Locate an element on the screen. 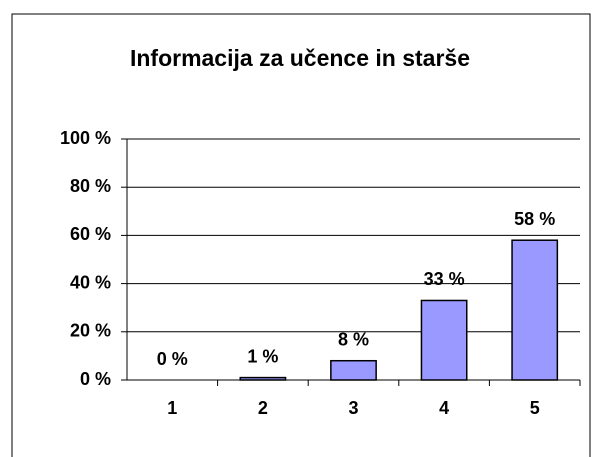  x-tick-label: 2 is located at coordinates (263, 408).